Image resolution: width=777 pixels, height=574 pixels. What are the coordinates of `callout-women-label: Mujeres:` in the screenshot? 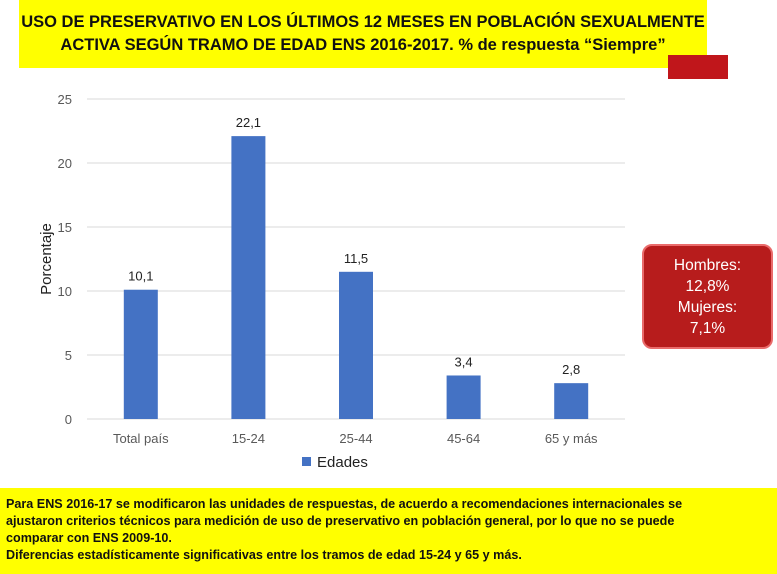 It's located at (707, 307).